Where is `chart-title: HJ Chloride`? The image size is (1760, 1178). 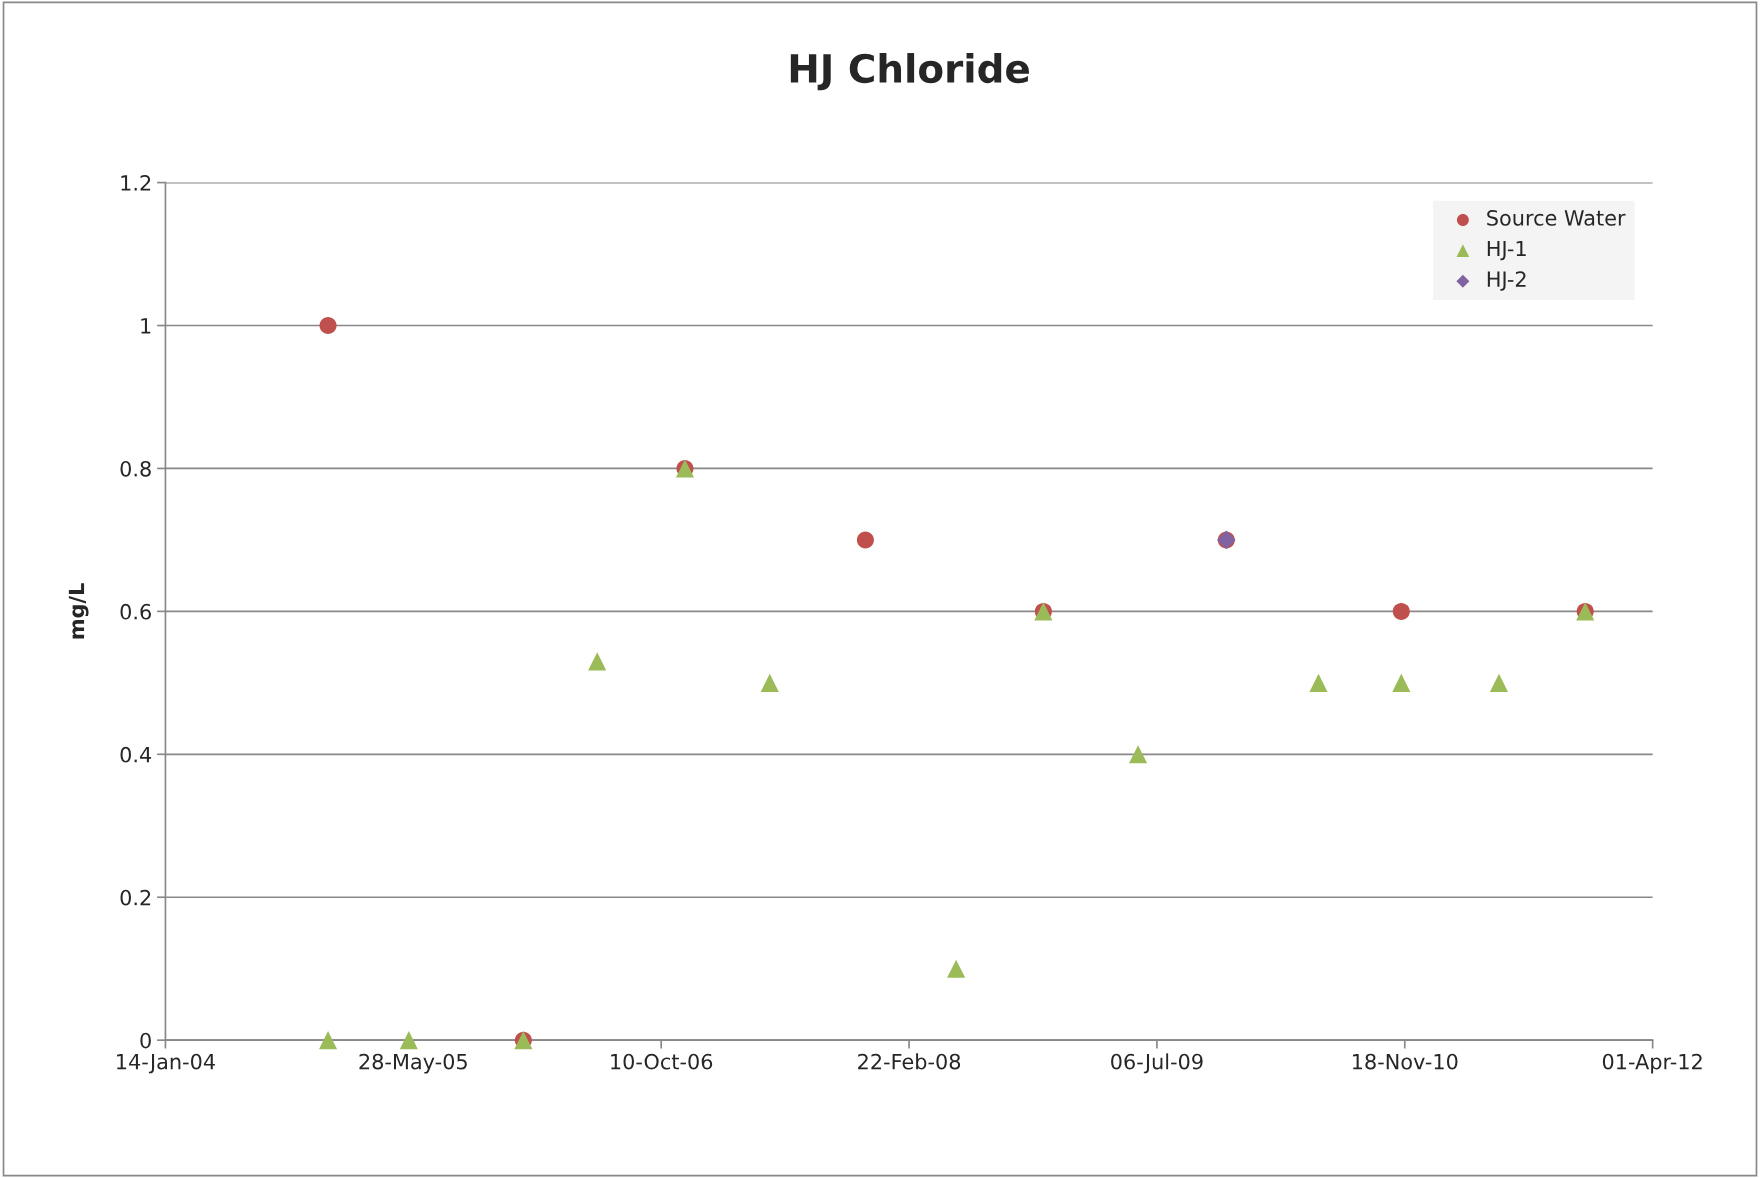
chart-title: HJ Chloride is located at coordinates (909, 72).